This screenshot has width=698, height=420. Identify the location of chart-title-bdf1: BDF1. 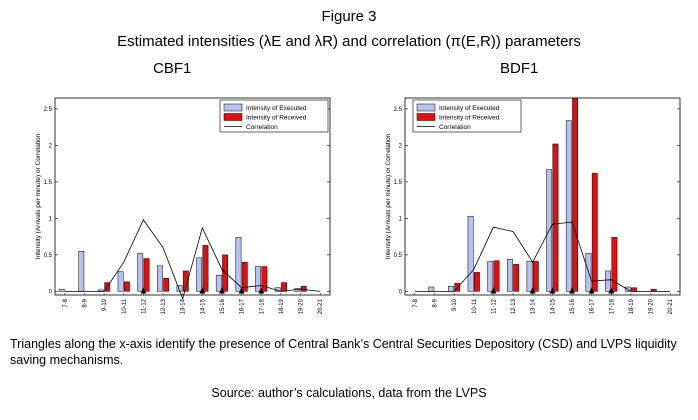
(519, 68).